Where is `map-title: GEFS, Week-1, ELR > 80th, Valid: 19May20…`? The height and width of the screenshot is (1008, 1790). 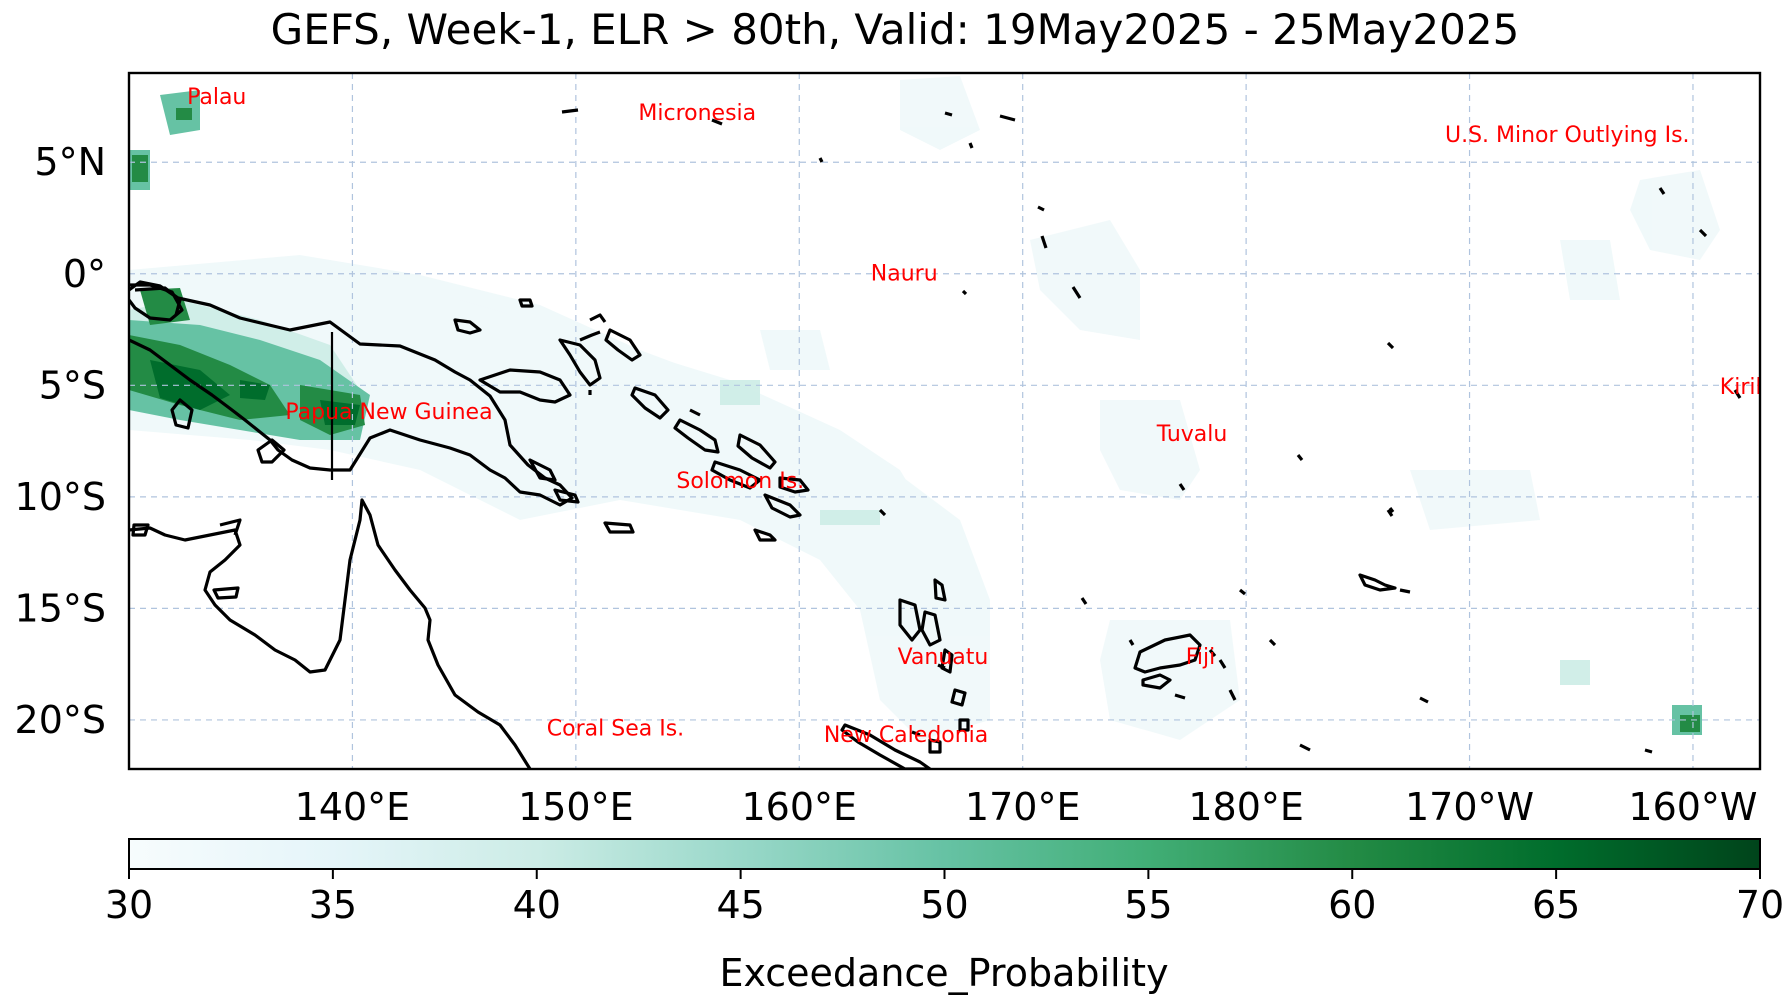
map-title: GEFS, Week-1, ELR > 80th, Valid: 19May20… is located at coordinates (895, 29).